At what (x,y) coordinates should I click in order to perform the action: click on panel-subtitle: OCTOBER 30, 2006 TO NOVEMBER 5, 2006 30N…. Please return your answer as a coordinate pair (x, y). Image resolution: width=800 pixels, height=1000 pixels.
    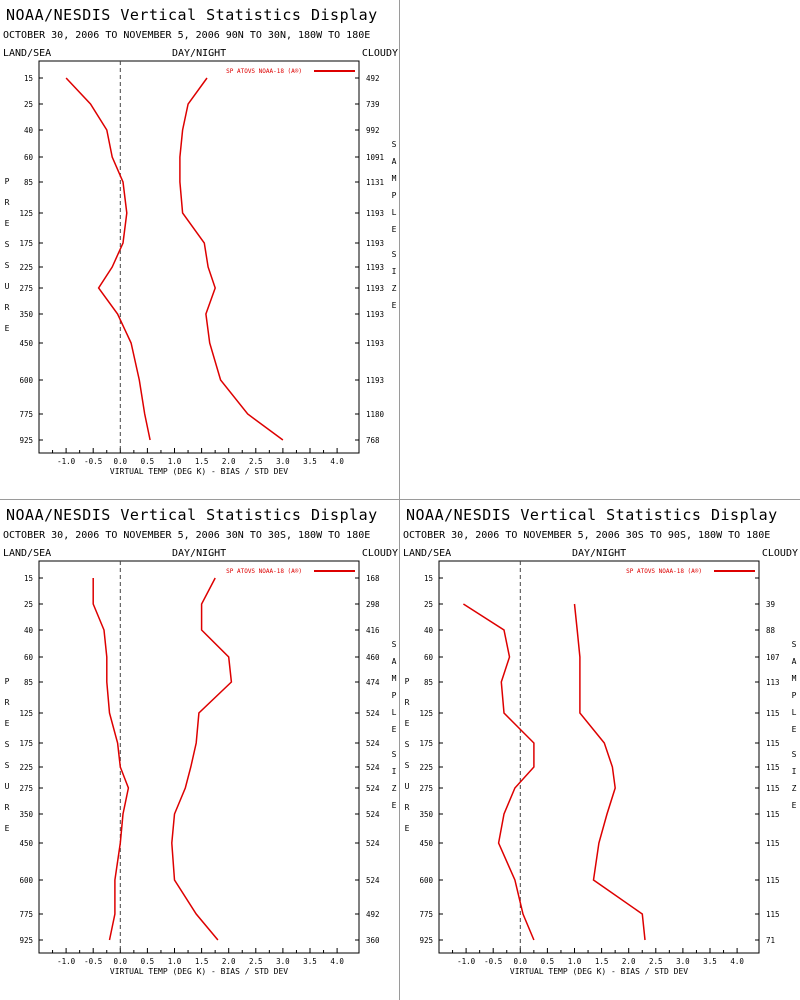
    Looking at the image, I should click on (187, 535).